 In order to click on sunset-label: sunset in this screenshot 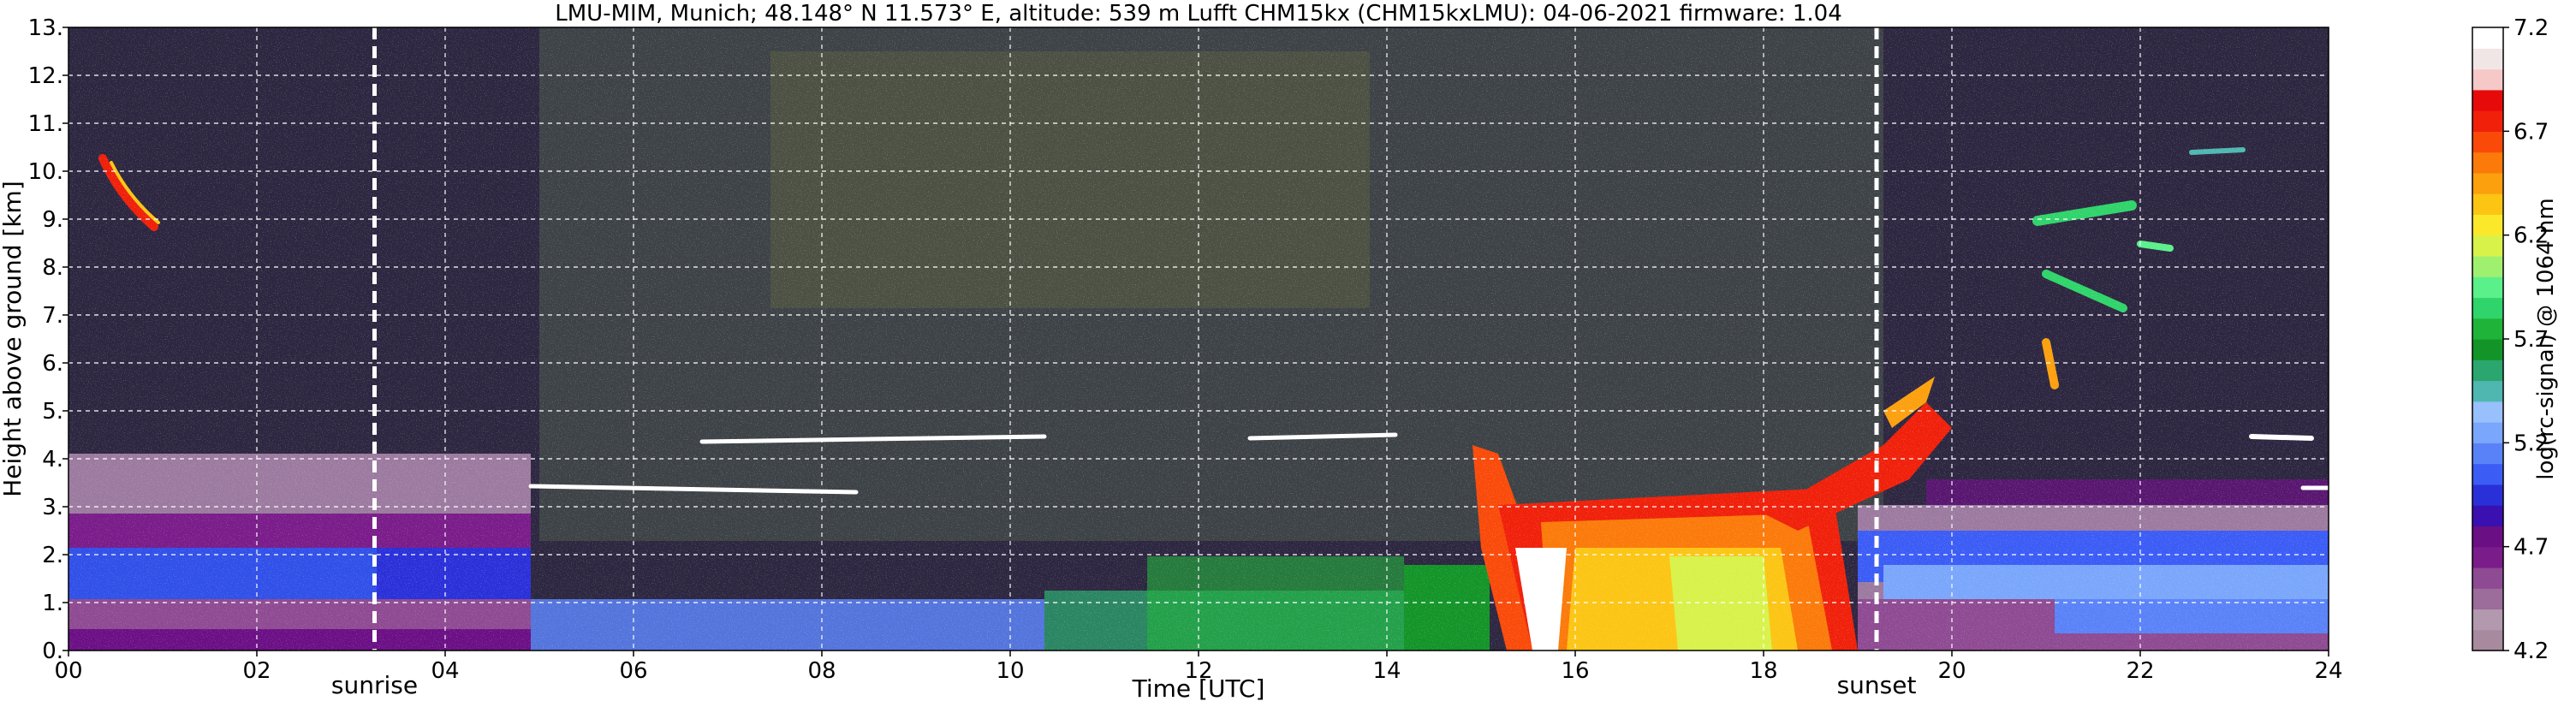, I will do `click(1877, 685)`.